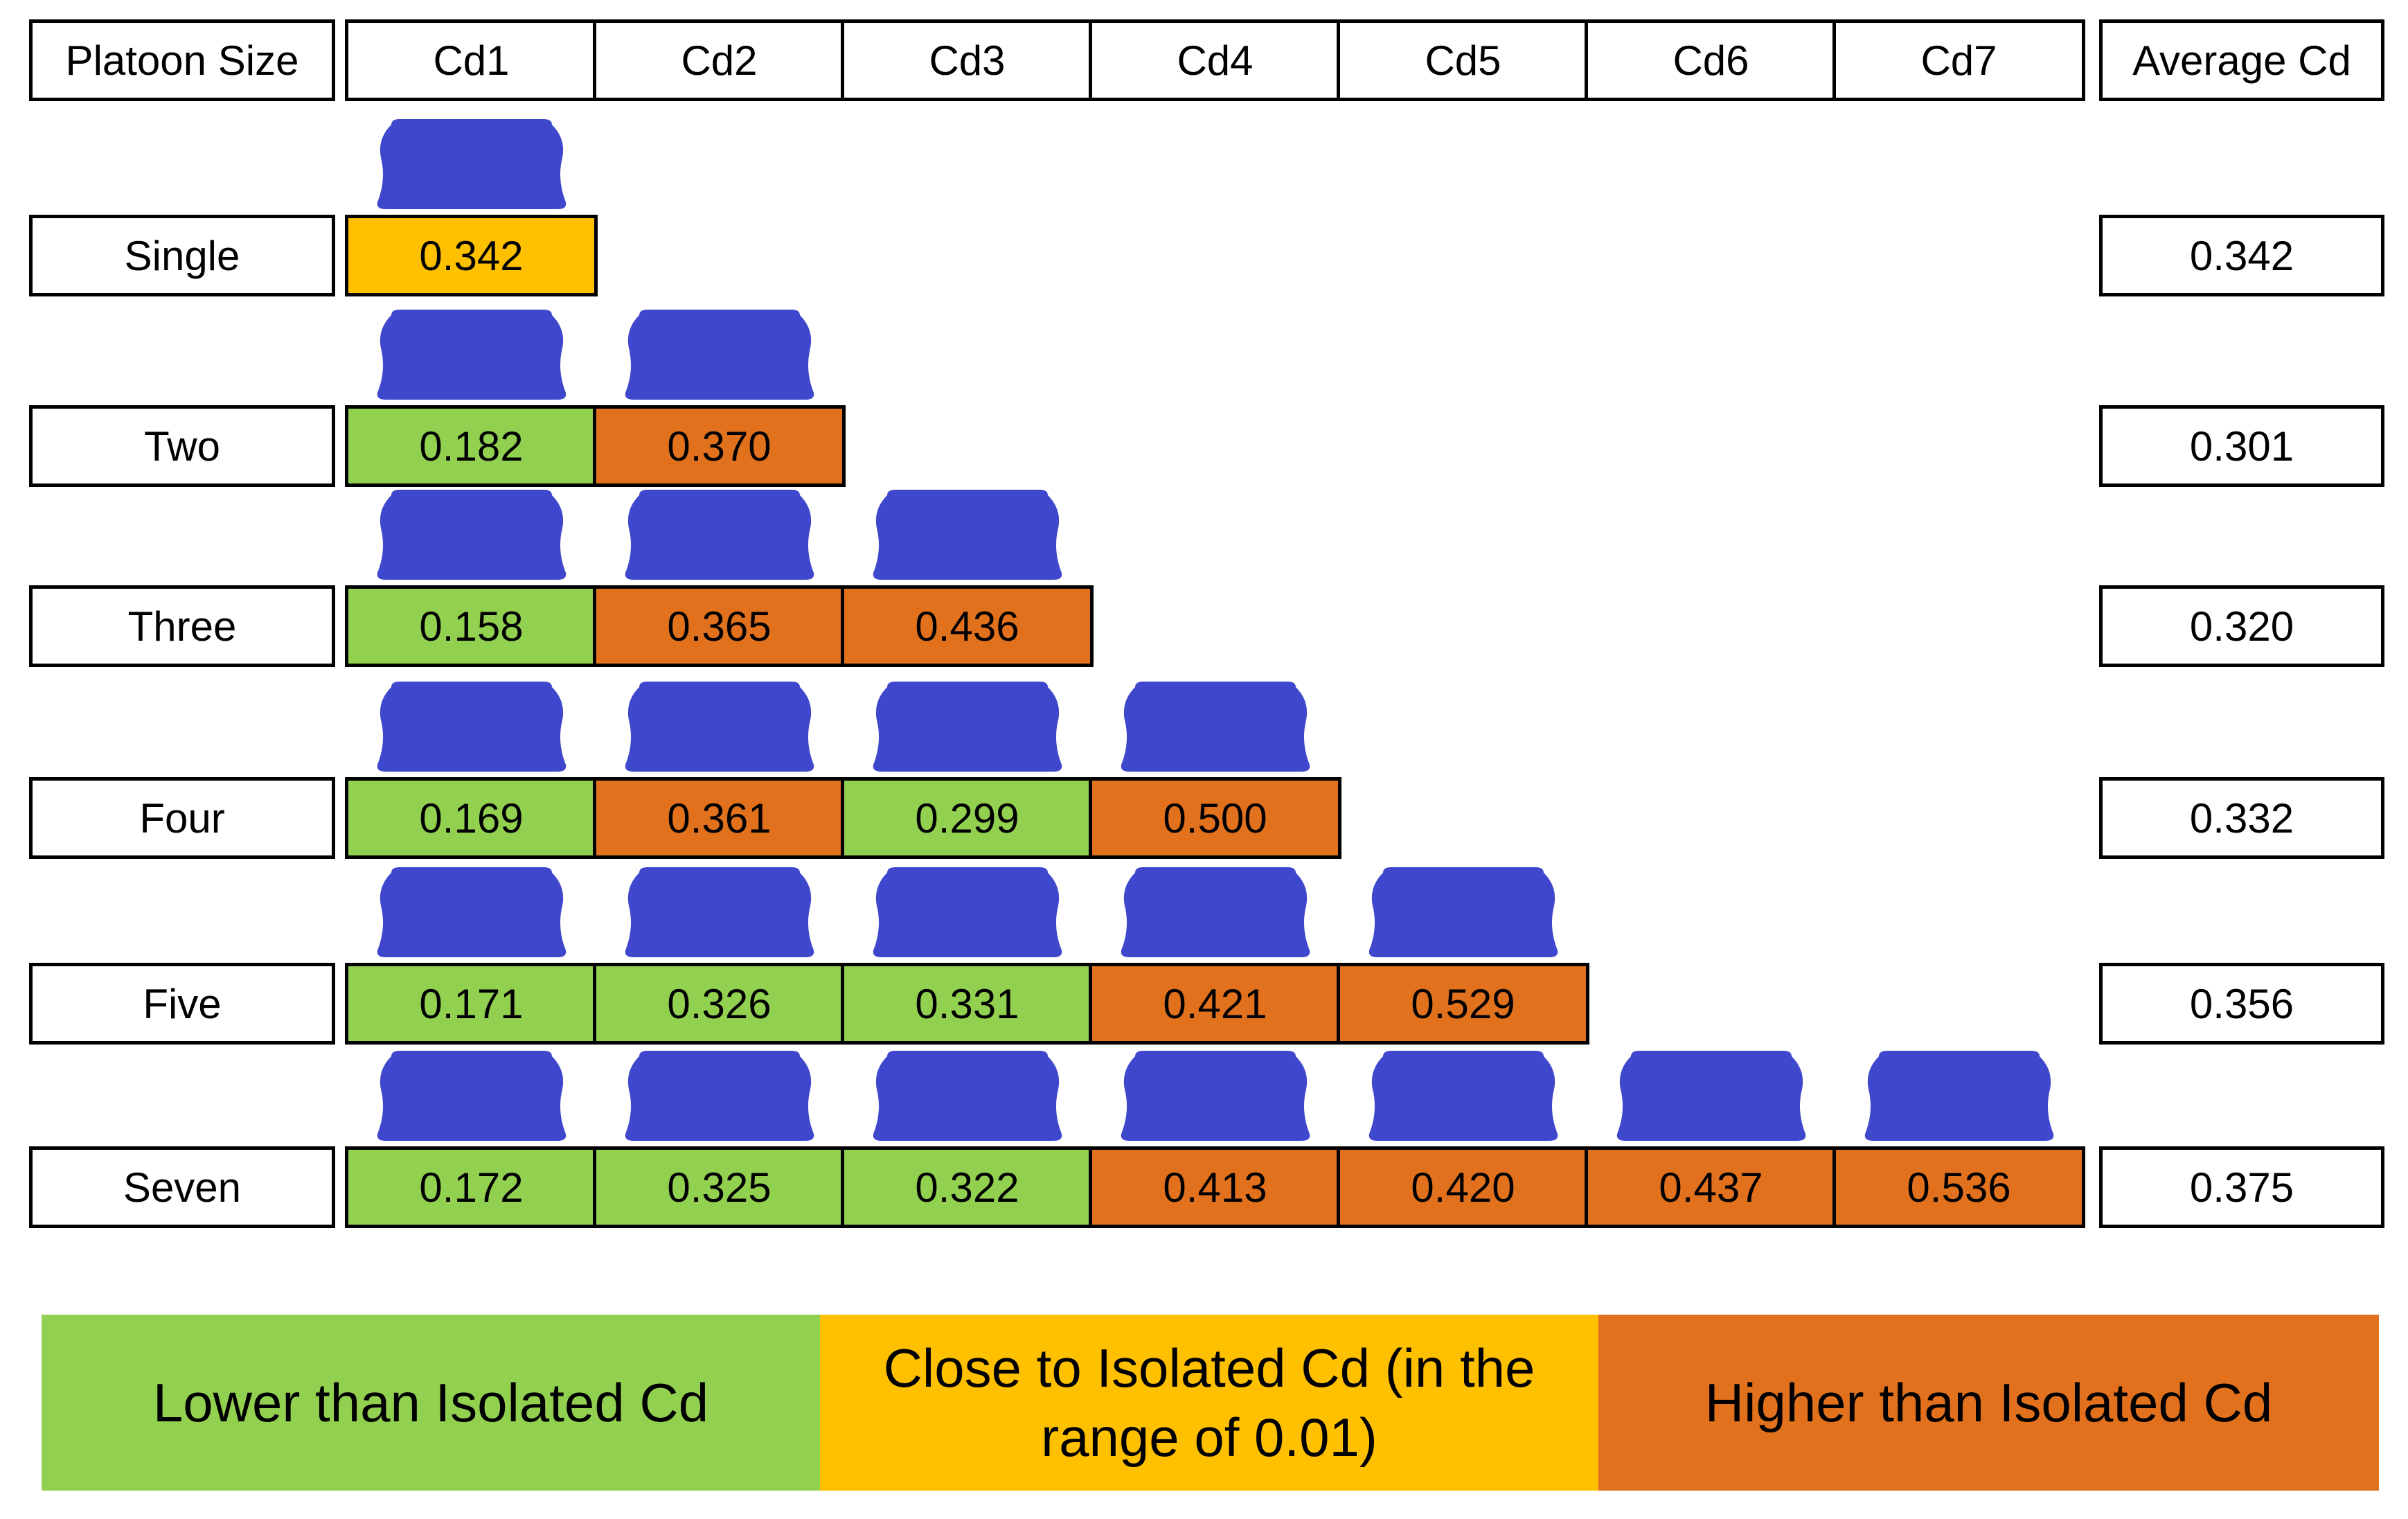  I want to click on header-cd1: Cd1, so click(471, 60).